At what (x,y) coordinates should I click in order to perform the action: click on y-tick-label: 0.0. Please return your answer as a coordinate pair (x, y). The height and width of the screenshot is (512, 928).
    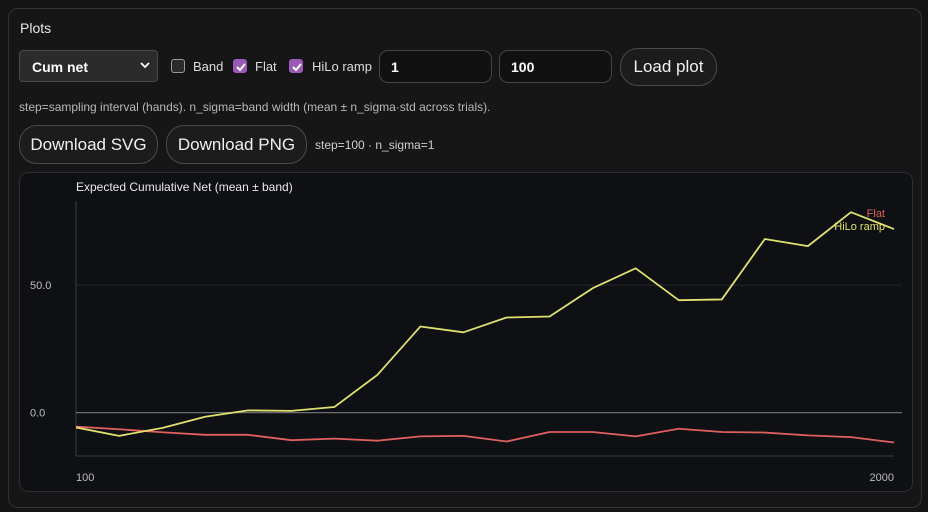
    Looking at the image, I should click on (37, 414).